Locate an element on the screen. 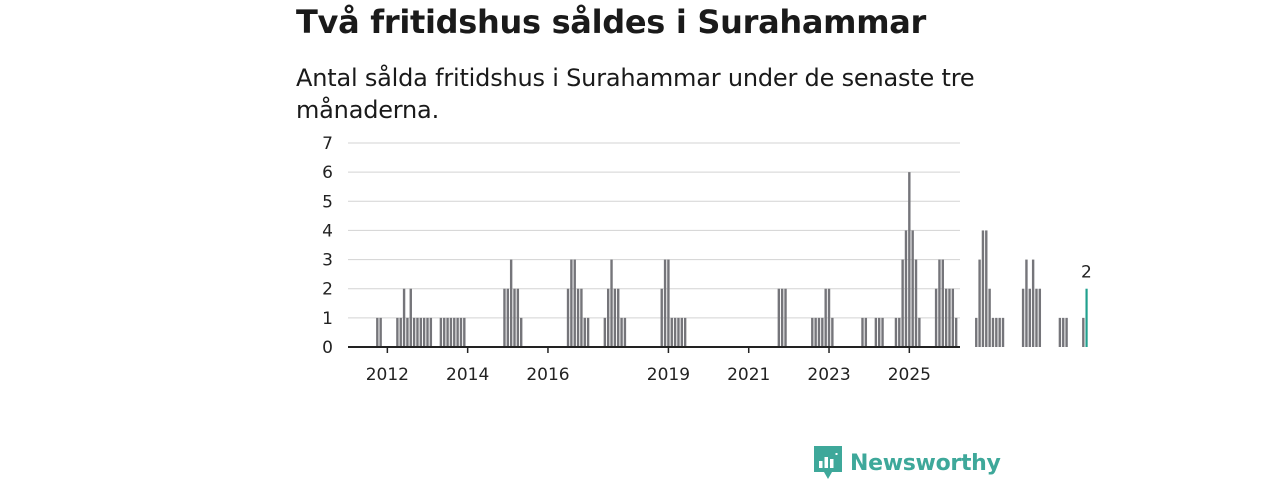 The height and width of the screenshot is (480, 1280). newsworthy-logo: Newsworthy is located at coordinates (907, 463).